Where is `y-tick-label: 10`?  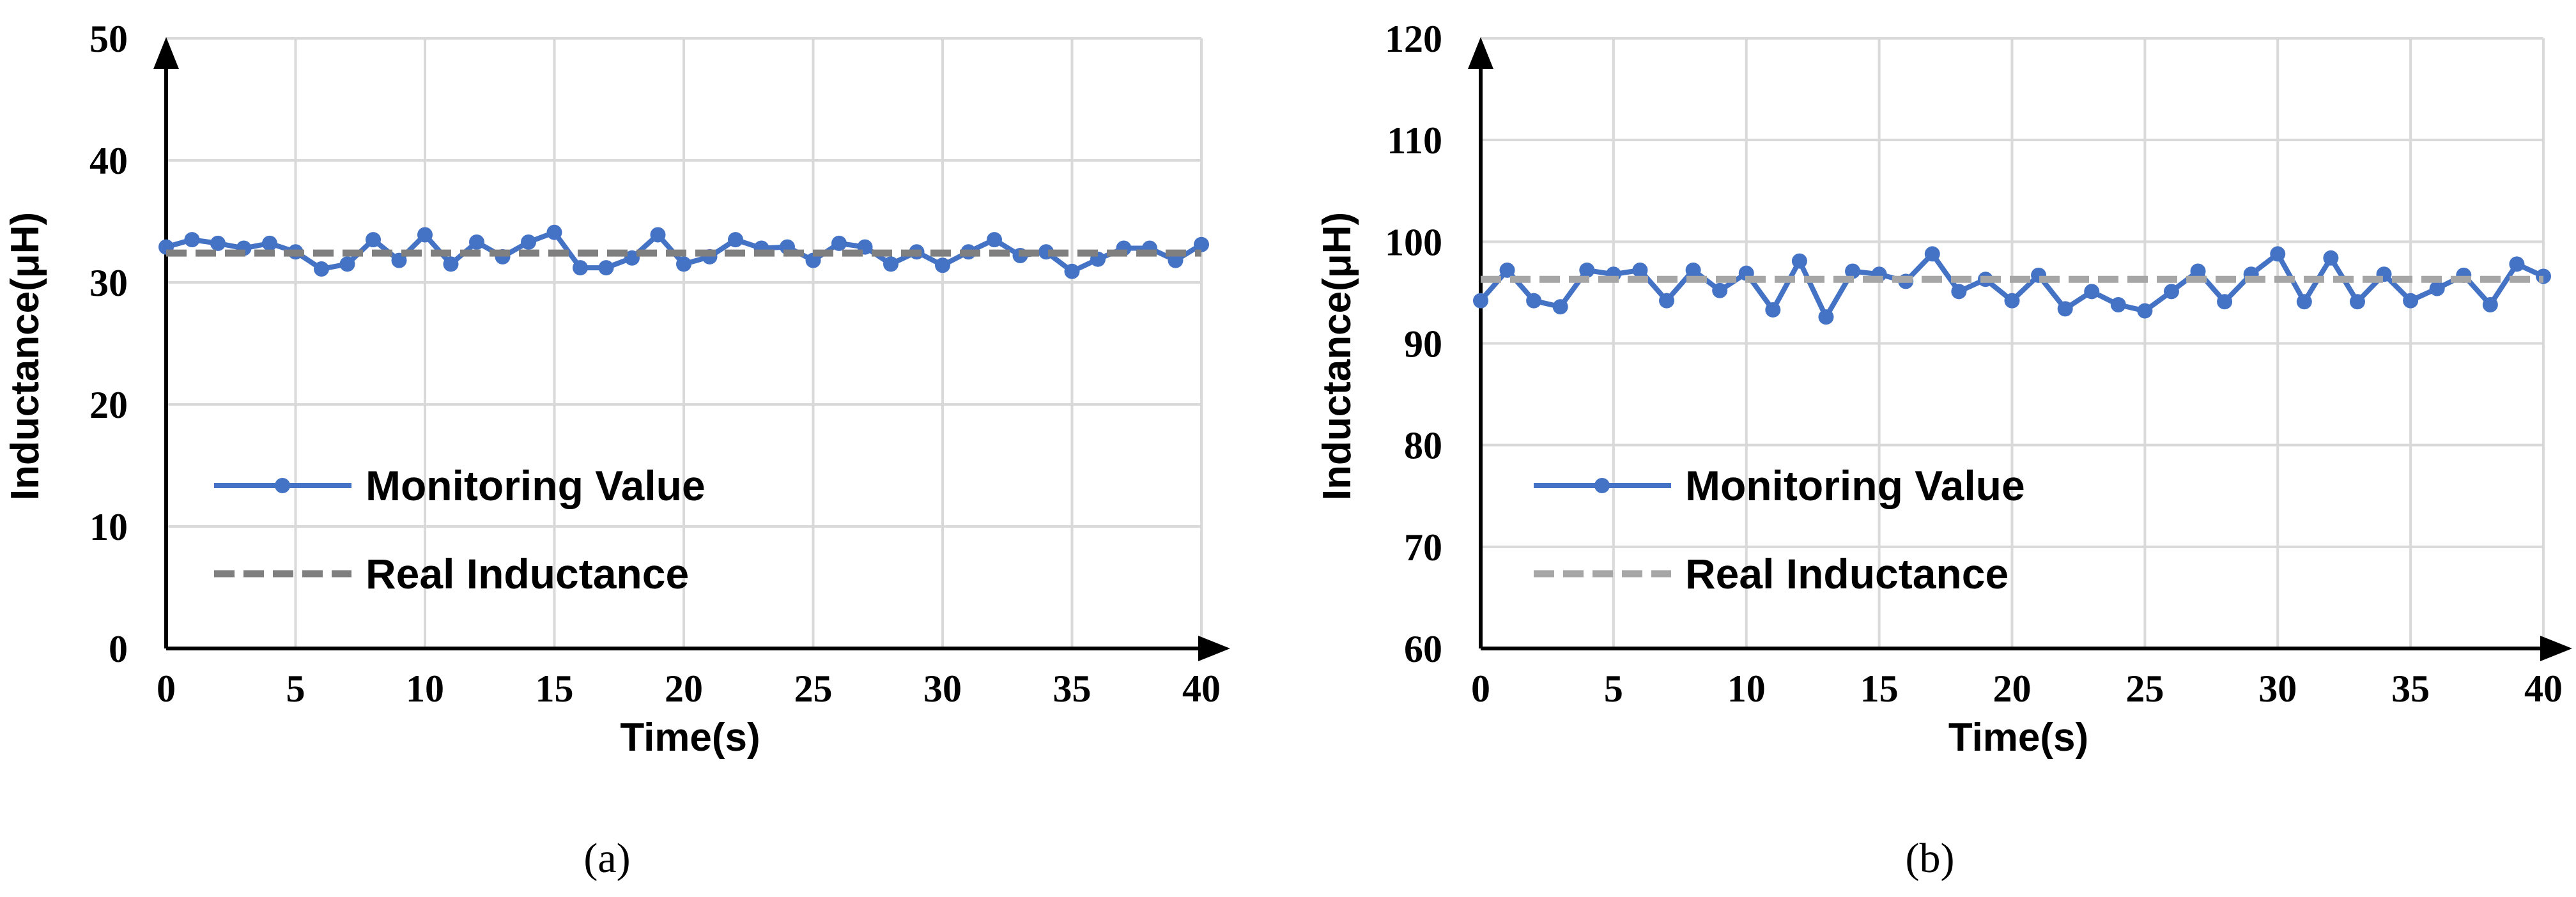 y-tick-label: 10 is located at coordinates (108, 527).